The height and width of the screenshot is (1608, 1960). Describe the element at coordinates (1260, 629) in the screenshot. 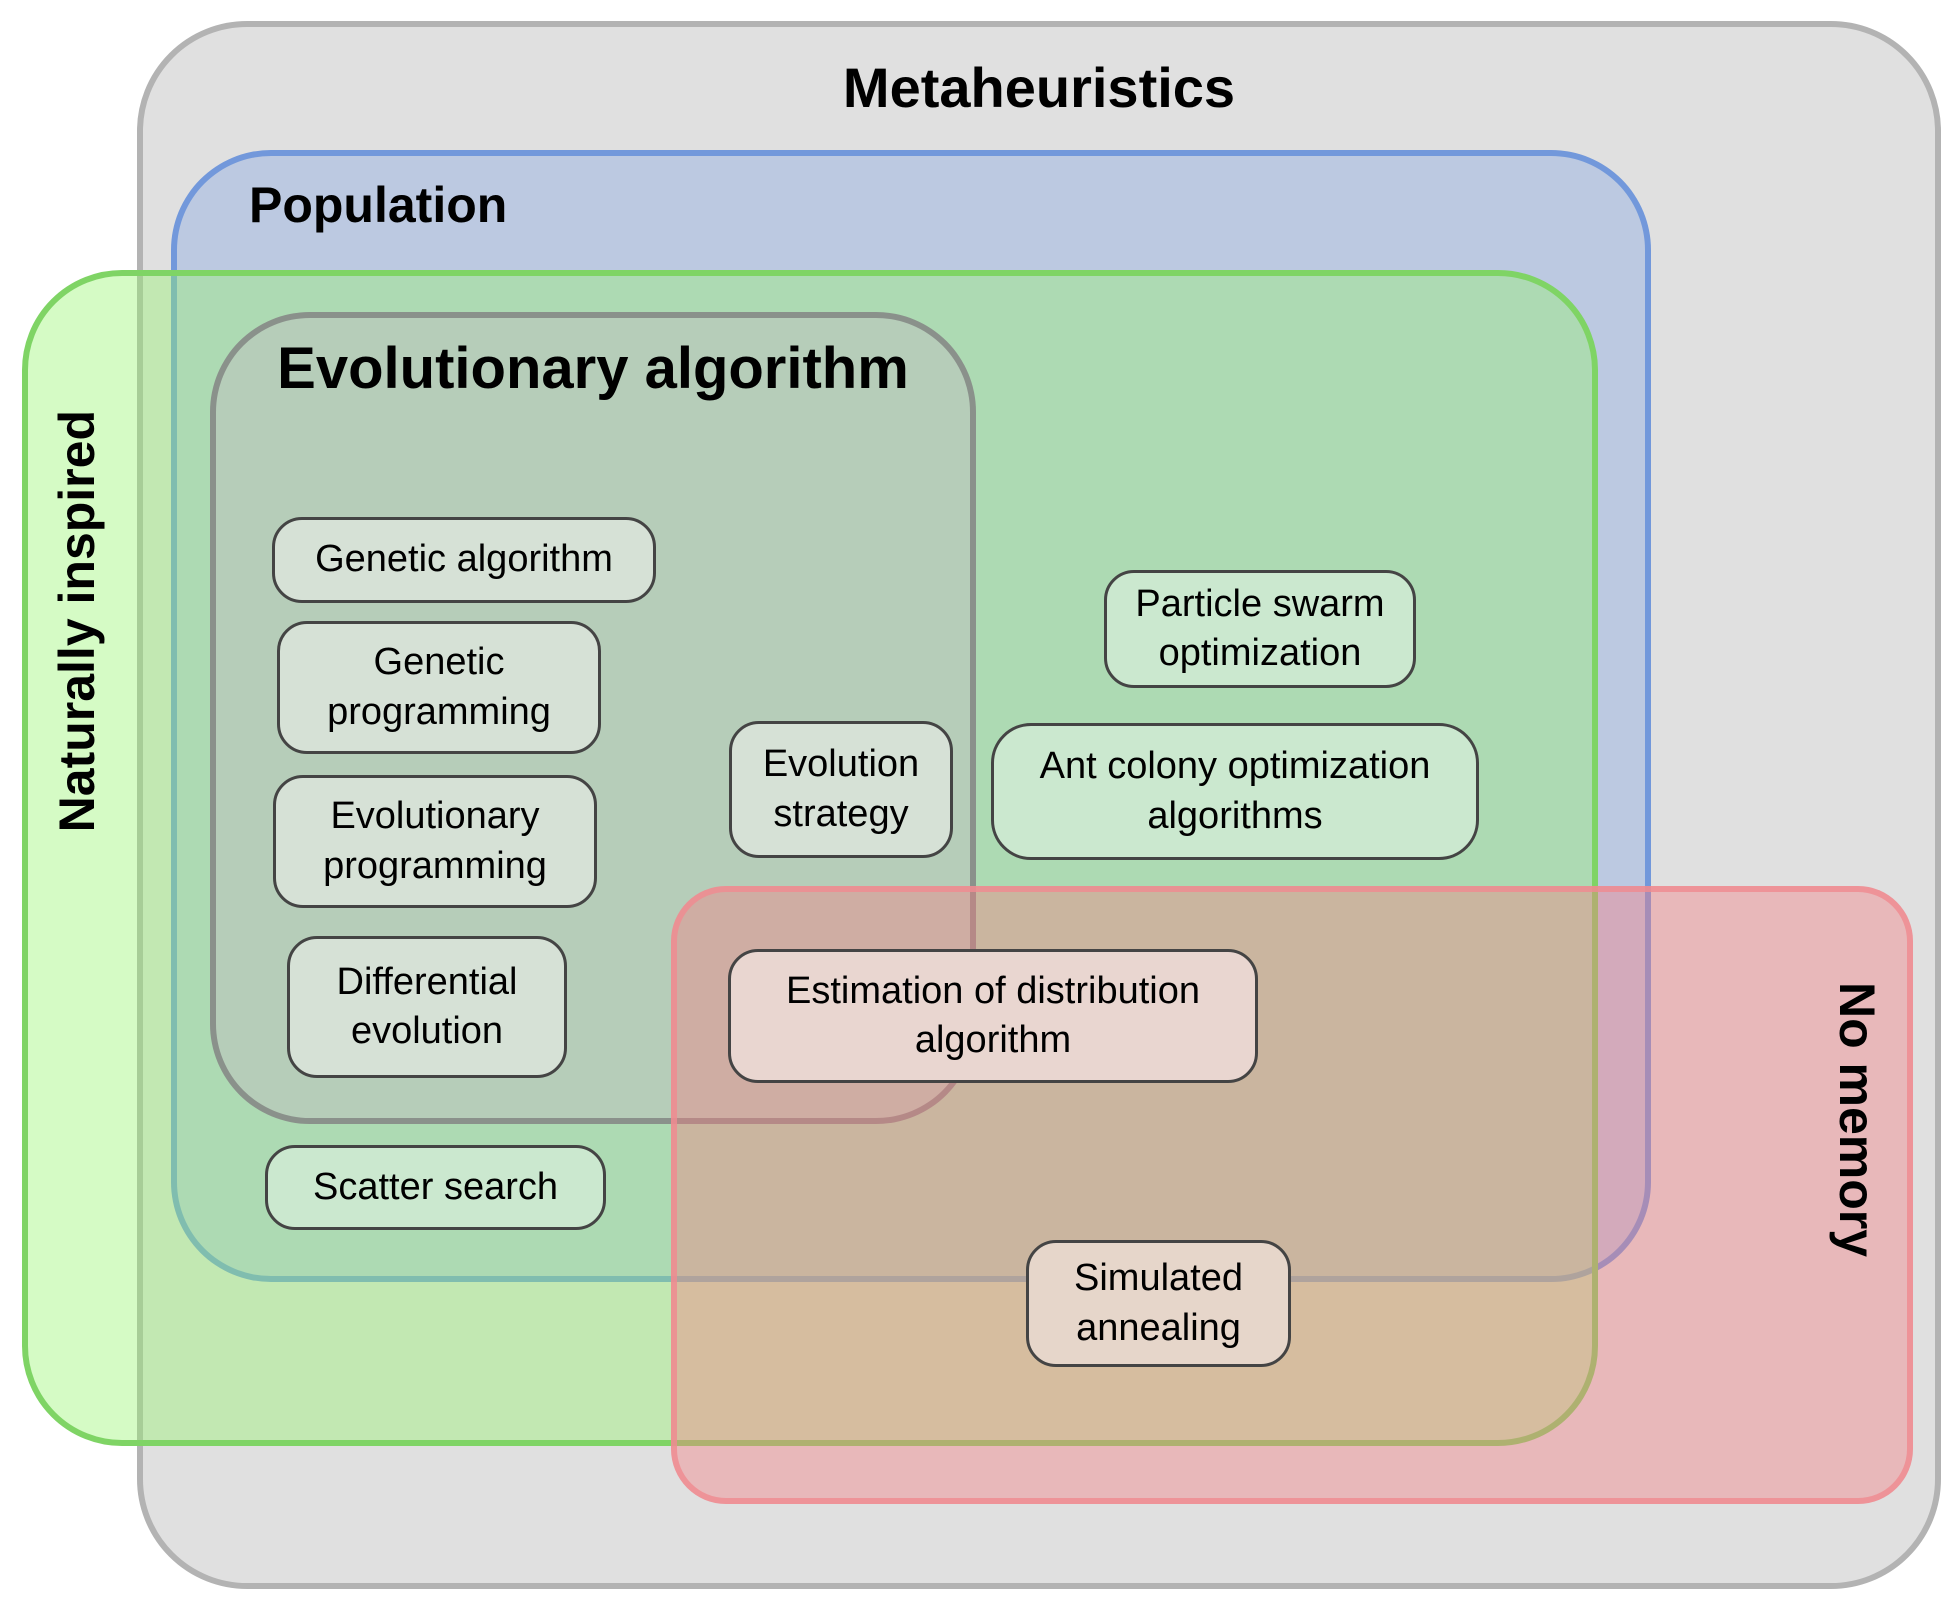

I see `particle-swarm-optimization-node: Particle swarm optimization` at that location.